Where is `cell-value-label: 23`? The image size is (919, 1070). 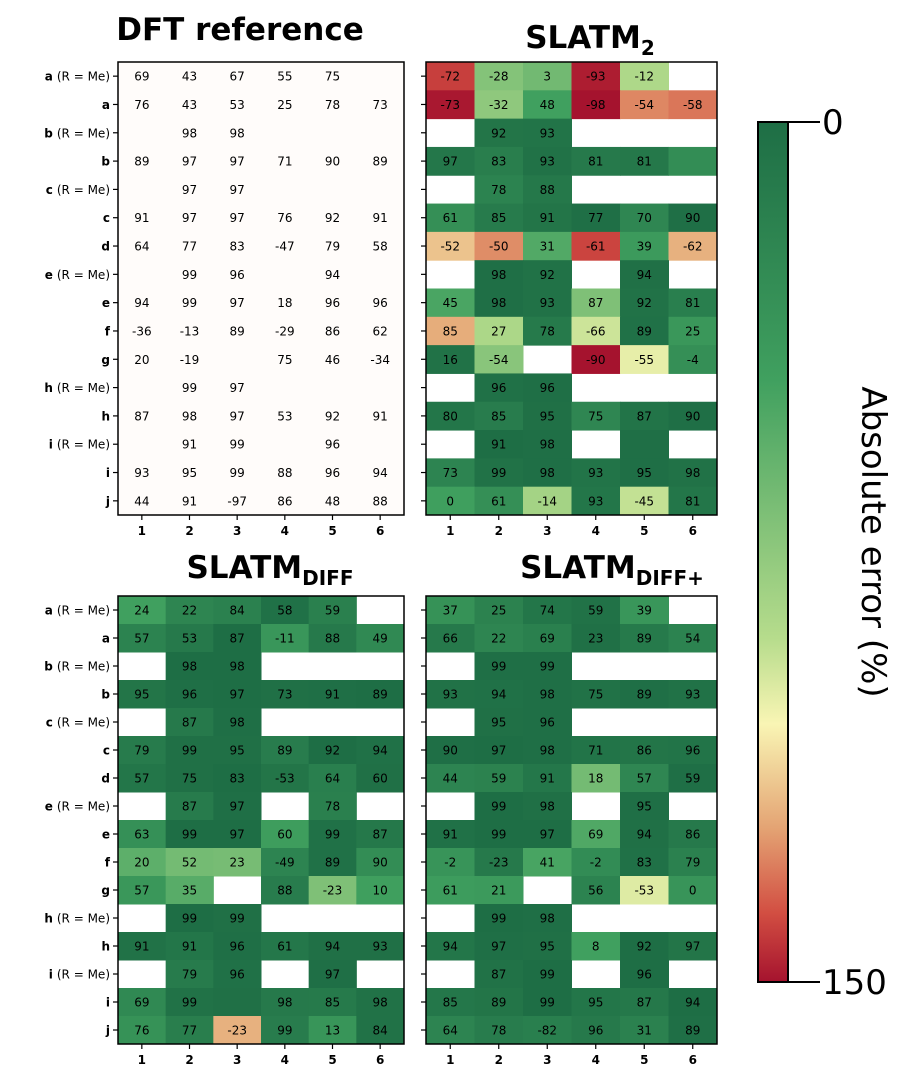
cell-value-label: 23 is located at coordinates (237, 863).